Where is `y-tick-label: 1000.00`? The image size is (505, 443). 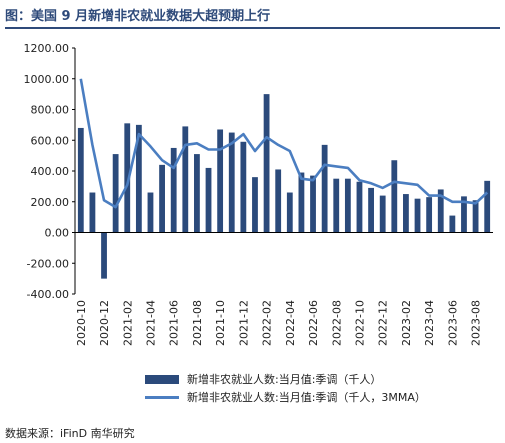
y-tick-label: 1000.00 is located at coordinates (47, 79).